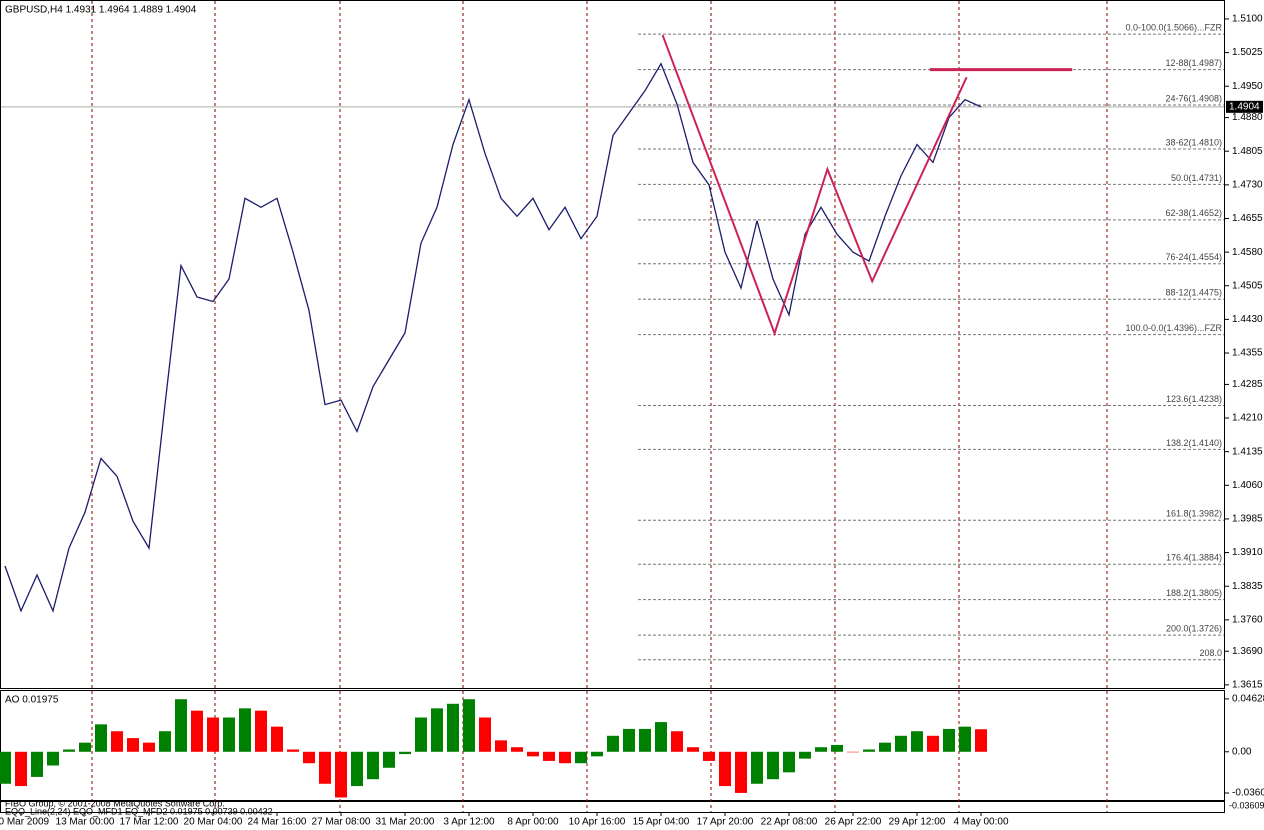 The height and width of the screenshot is (830, 1264). Describe the element at coordinates (1193, 63) in the screenshot. I see `fib-label: 12-88(1.4987)` at that location.